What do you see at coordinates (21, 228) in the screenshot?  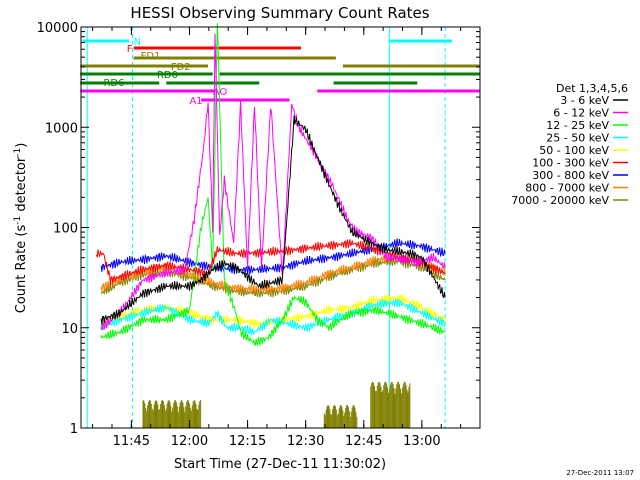 I see `y-axis-label: Count Rate (s-1 detector-1)` at bounding box center [21, 228].